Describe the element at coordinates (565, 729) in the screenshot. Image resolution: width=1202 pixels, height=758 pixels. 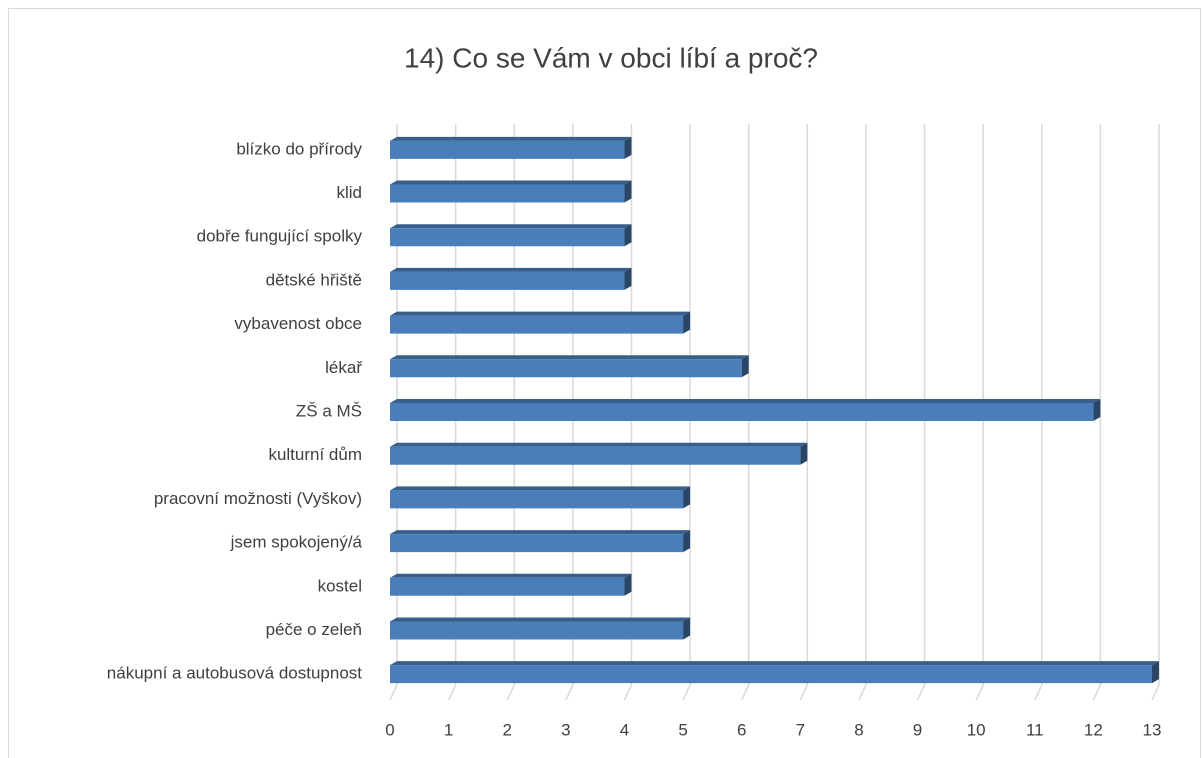
I see `x-tick-label: 3` at that location.